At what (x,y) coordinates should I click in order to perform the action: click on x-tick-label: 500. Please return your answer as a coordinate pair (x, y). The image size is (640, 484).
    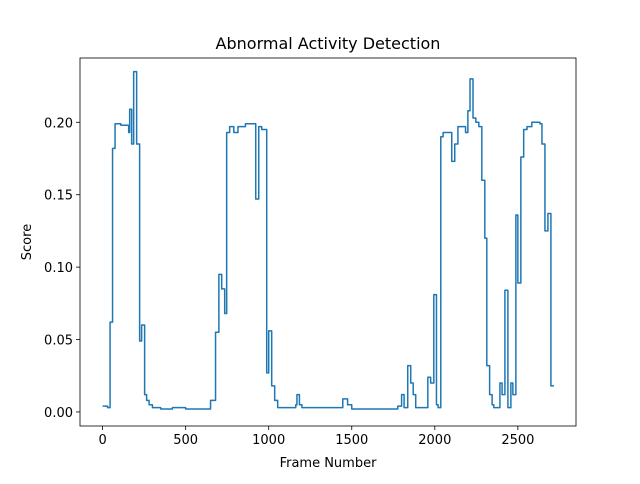
    Looking at the image, I should click on (185, 440).